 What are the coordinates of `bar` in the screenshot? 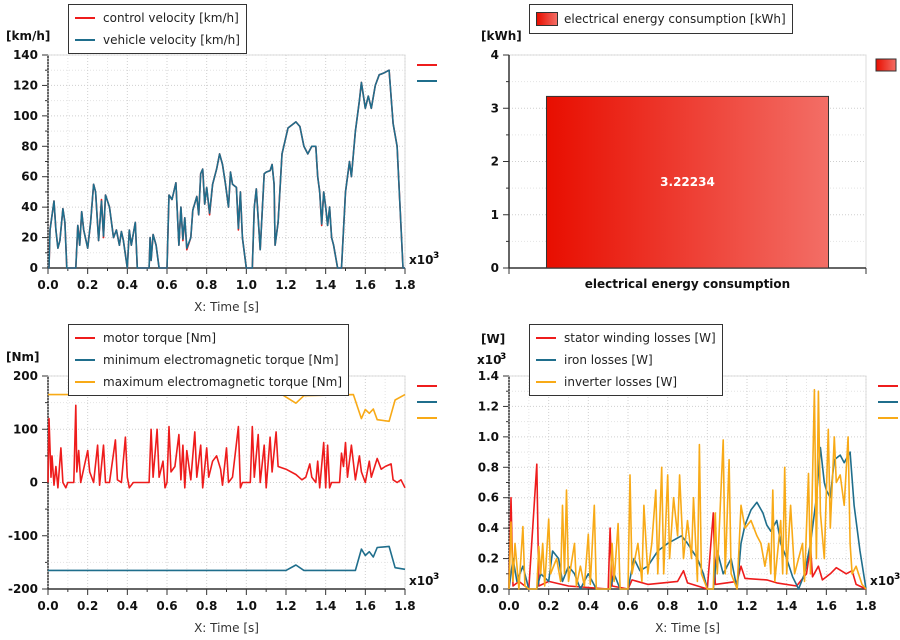 It's located at (687, 182).